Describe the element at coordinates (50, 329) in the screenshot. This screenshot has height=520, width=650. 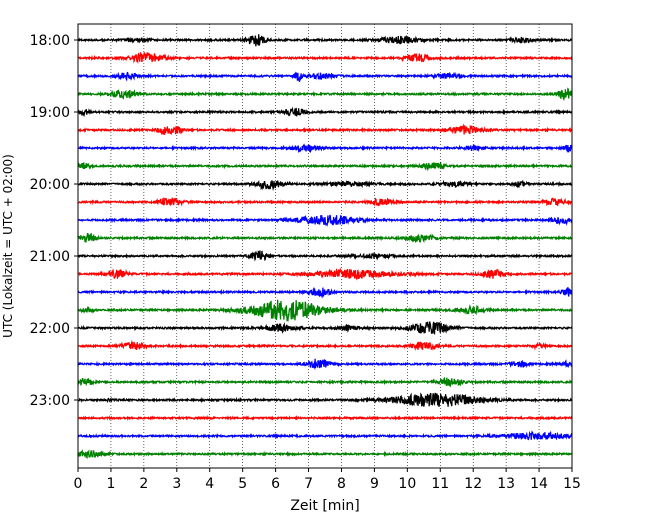
I see `y-tick-label: 22:00` at that location.